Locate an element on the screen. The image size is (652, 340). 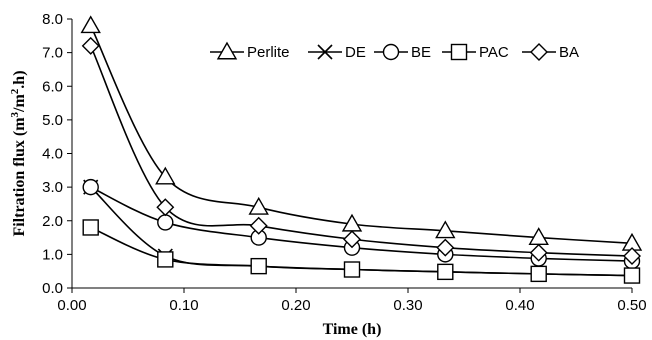
y-tick-label: 1.0 is located at coordinates (52, 254).